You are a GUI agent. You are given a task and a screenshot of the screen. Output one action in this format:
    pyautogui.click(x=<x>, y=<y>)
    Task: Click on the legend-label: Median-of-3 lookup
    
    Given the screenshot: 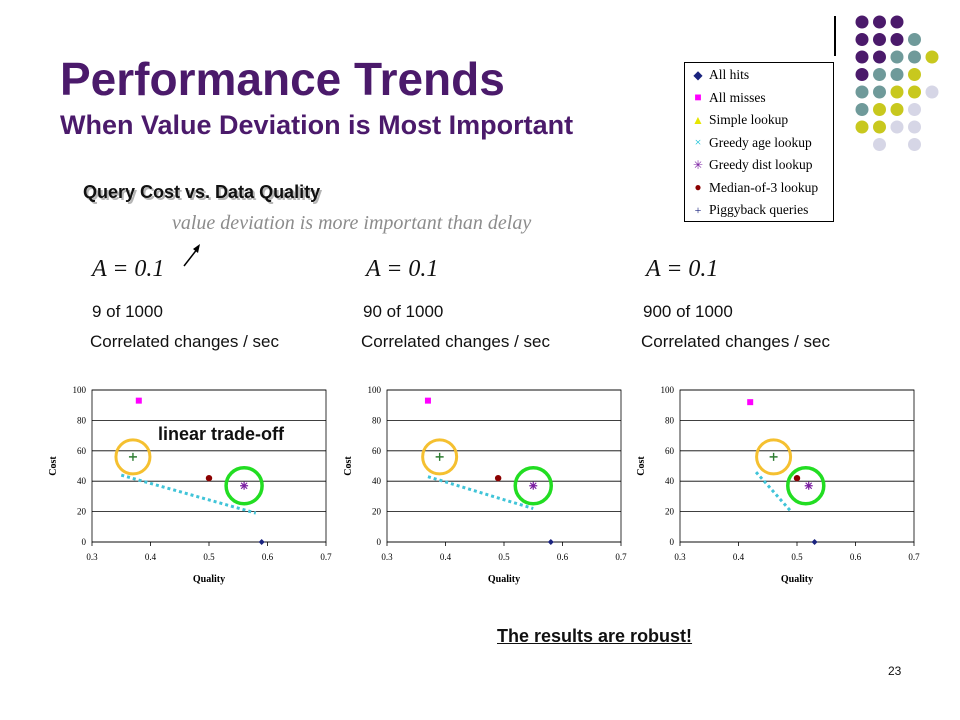 What is the action you would take?
    pyautogui.click(x=764, y=187)
    